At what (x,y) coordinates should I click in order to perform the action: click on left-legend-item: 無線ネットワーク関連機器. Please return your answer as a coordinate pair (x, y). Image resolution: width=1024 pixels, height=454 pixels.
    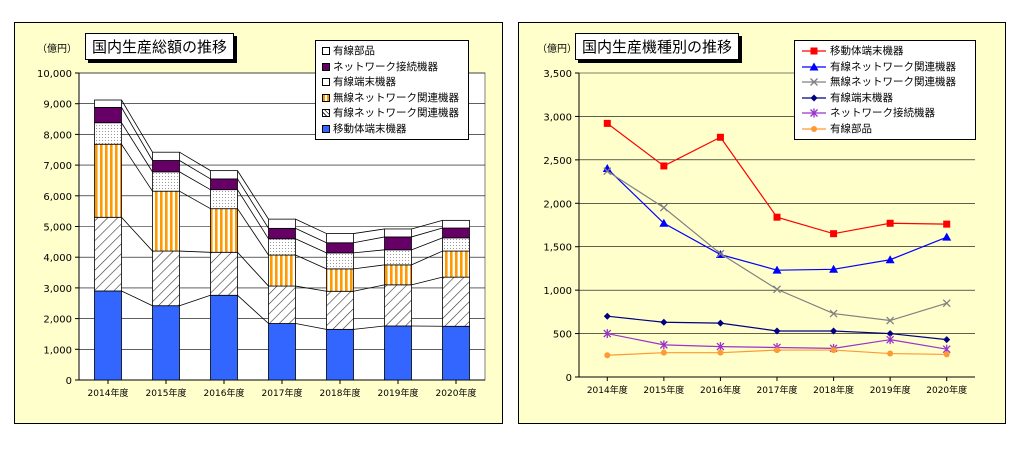
    Looking at the image, I should click on (390, 98).